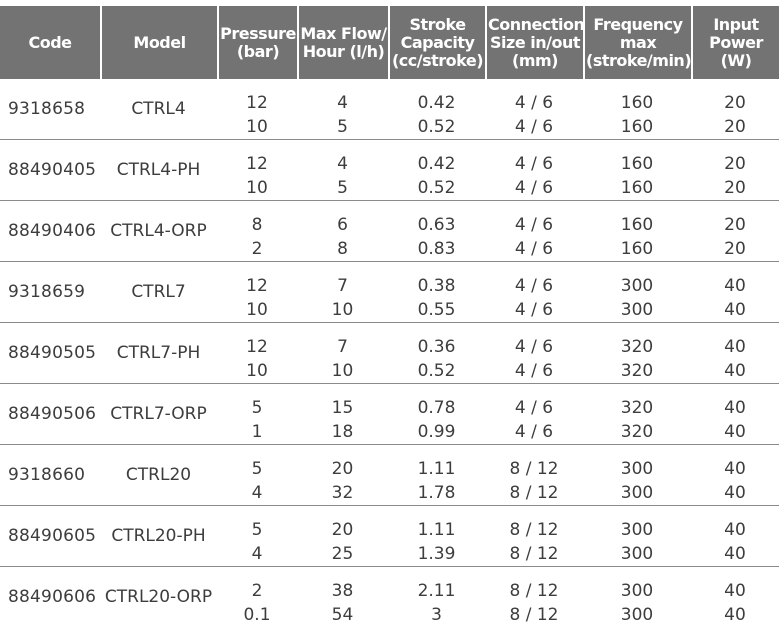 The width and height of the screenshot is (784, 627). I want to click on header-line: Pressure, so click(258, 33).